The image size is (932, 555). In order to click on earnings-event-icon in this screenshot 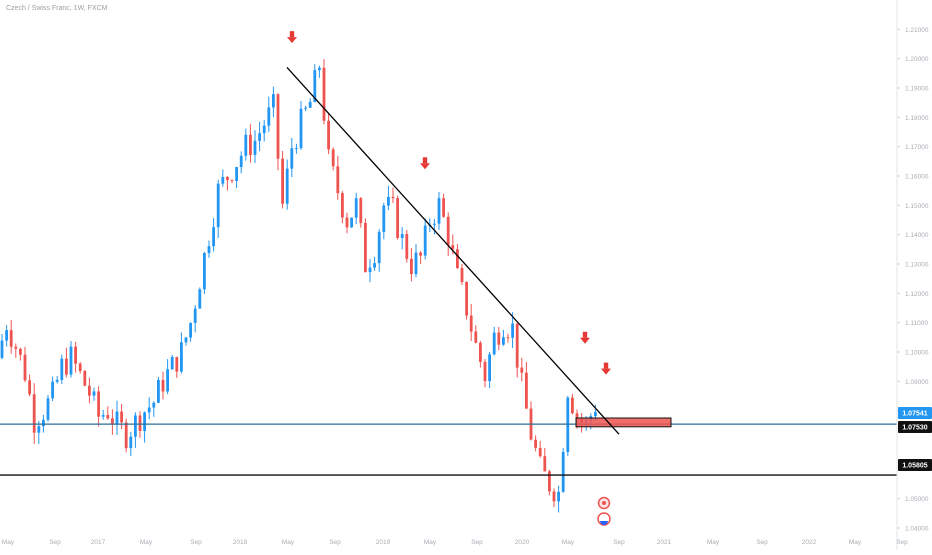, I will do `click(604, 503)`.